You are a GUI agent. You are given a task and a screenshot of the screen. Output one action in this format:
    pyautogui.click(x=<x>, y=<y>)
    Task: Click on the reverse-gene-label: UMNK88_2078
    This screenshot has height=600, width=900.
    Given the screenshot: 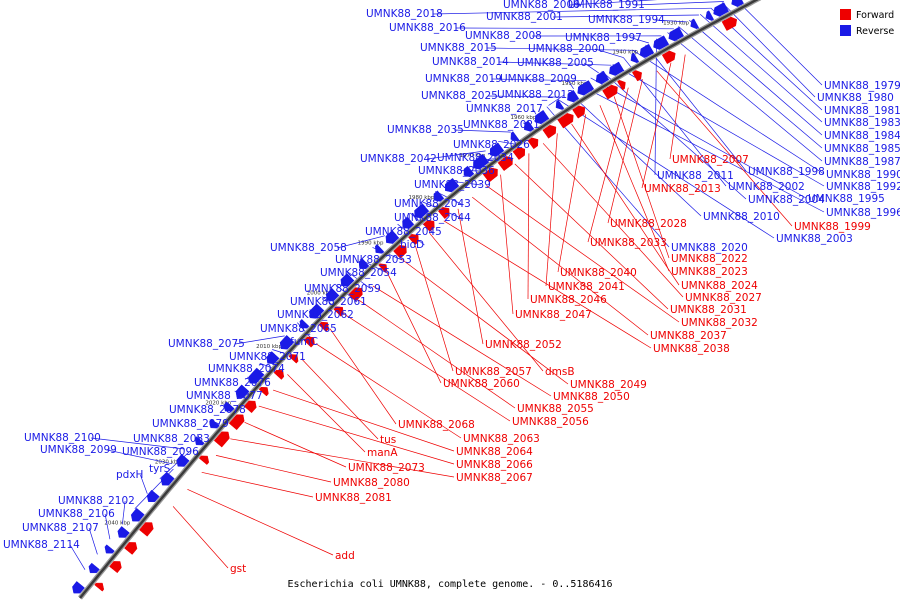 What is the action you would take?
    pyautogui.click(x=207, y=410)
    